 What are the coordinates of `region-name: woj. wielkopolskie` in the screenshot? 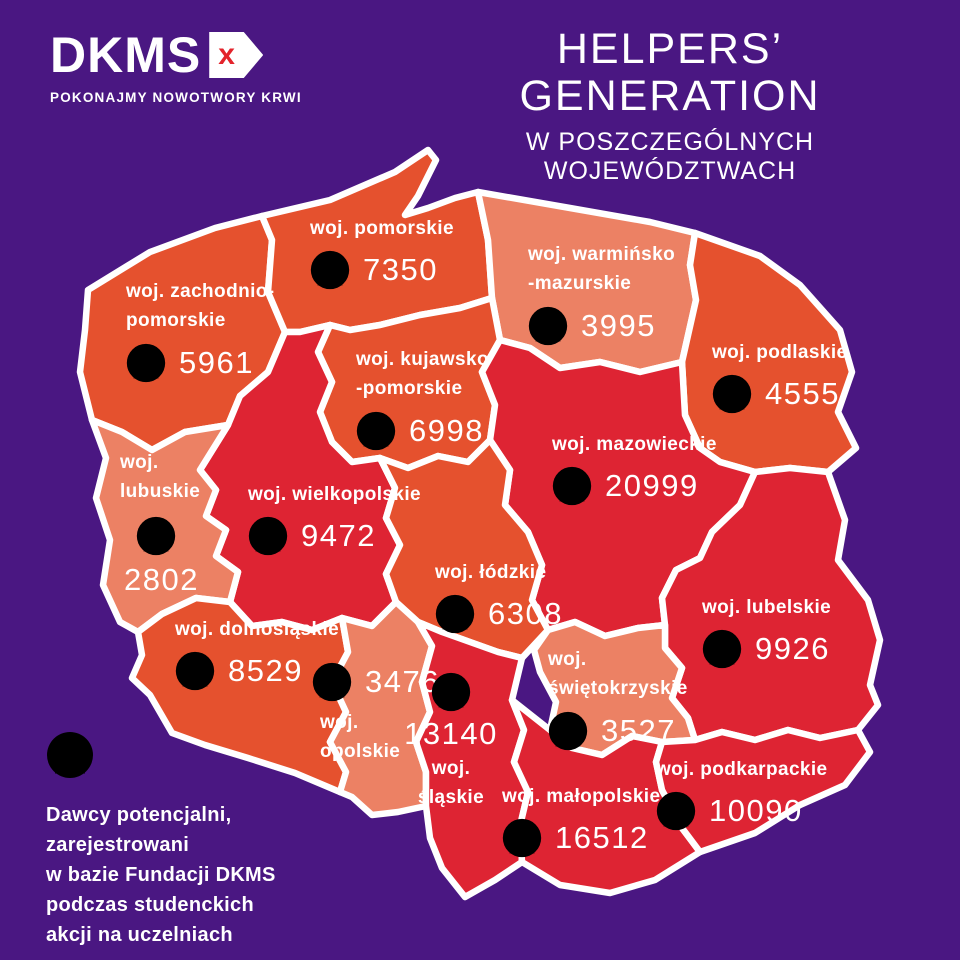 It's located at (334, 494).